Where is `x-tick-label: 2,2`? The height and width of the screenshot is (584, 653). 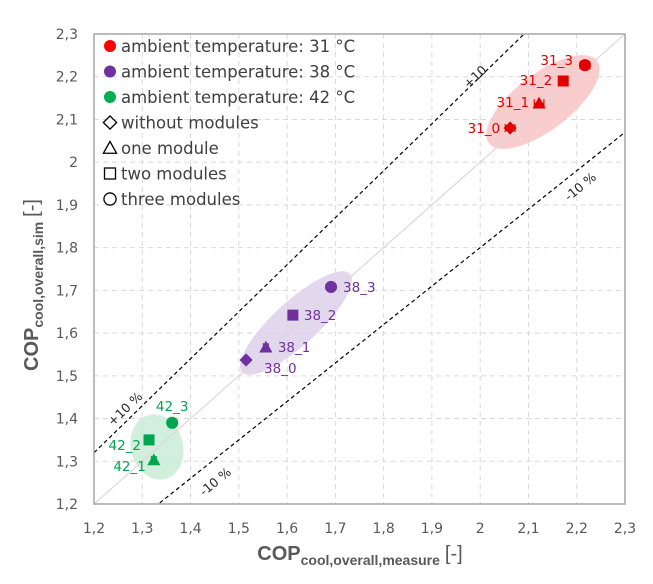 x-tick-label: 2,2 is located at coordinates (577, 529).